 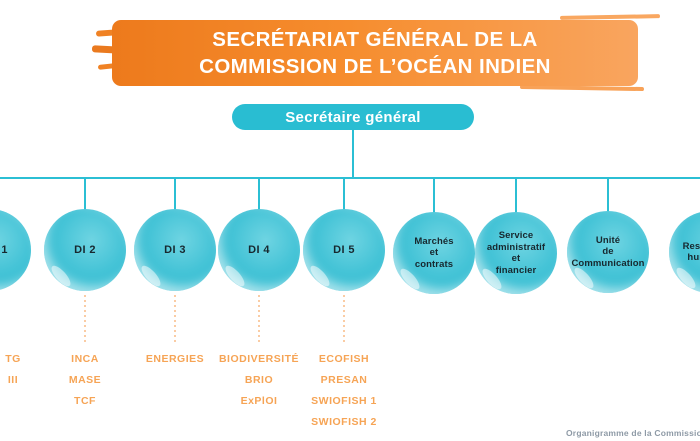 I want to click on org-node-di2-label: DI 2, so click(x=85, y=249).